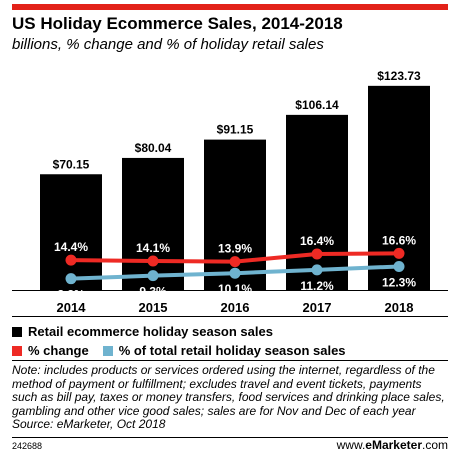  Describe the element at coordinates (153, 307) in the screenshot. I see `x-tick-label-2015: 2015` at that location.